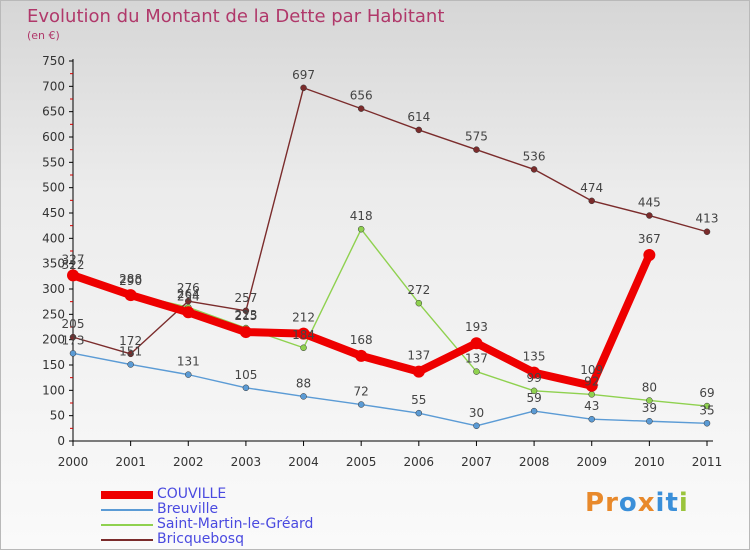  What do you see at coordinates (707, 219) in the screenshot?
I see `data-label-bricquebosq: 413` at bounding box center [707, 219].